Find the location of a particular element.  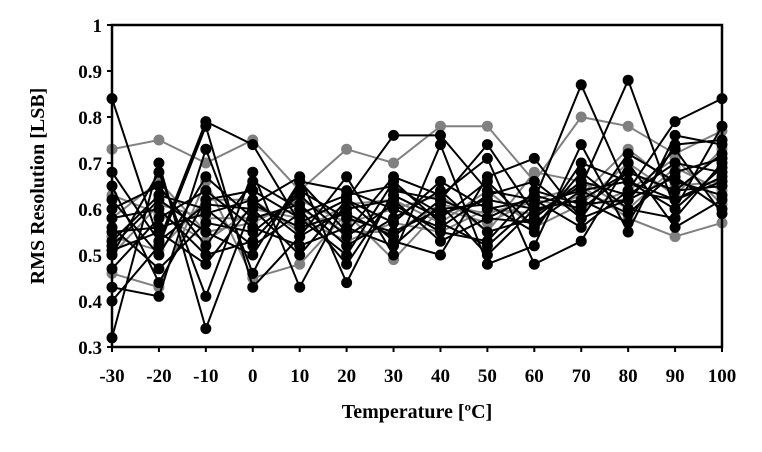

x-tick-label: 40 is located at coordinates (440, 376).